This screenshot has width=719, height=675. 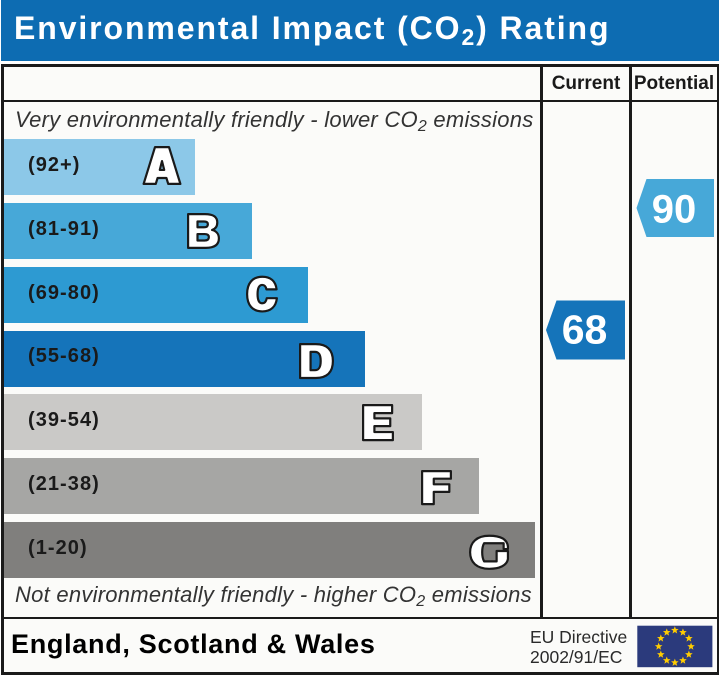 What do you see at coordinates (674, 210) in the screenshot?
I see `svg-text: 90` at bounding box center [674, 210].